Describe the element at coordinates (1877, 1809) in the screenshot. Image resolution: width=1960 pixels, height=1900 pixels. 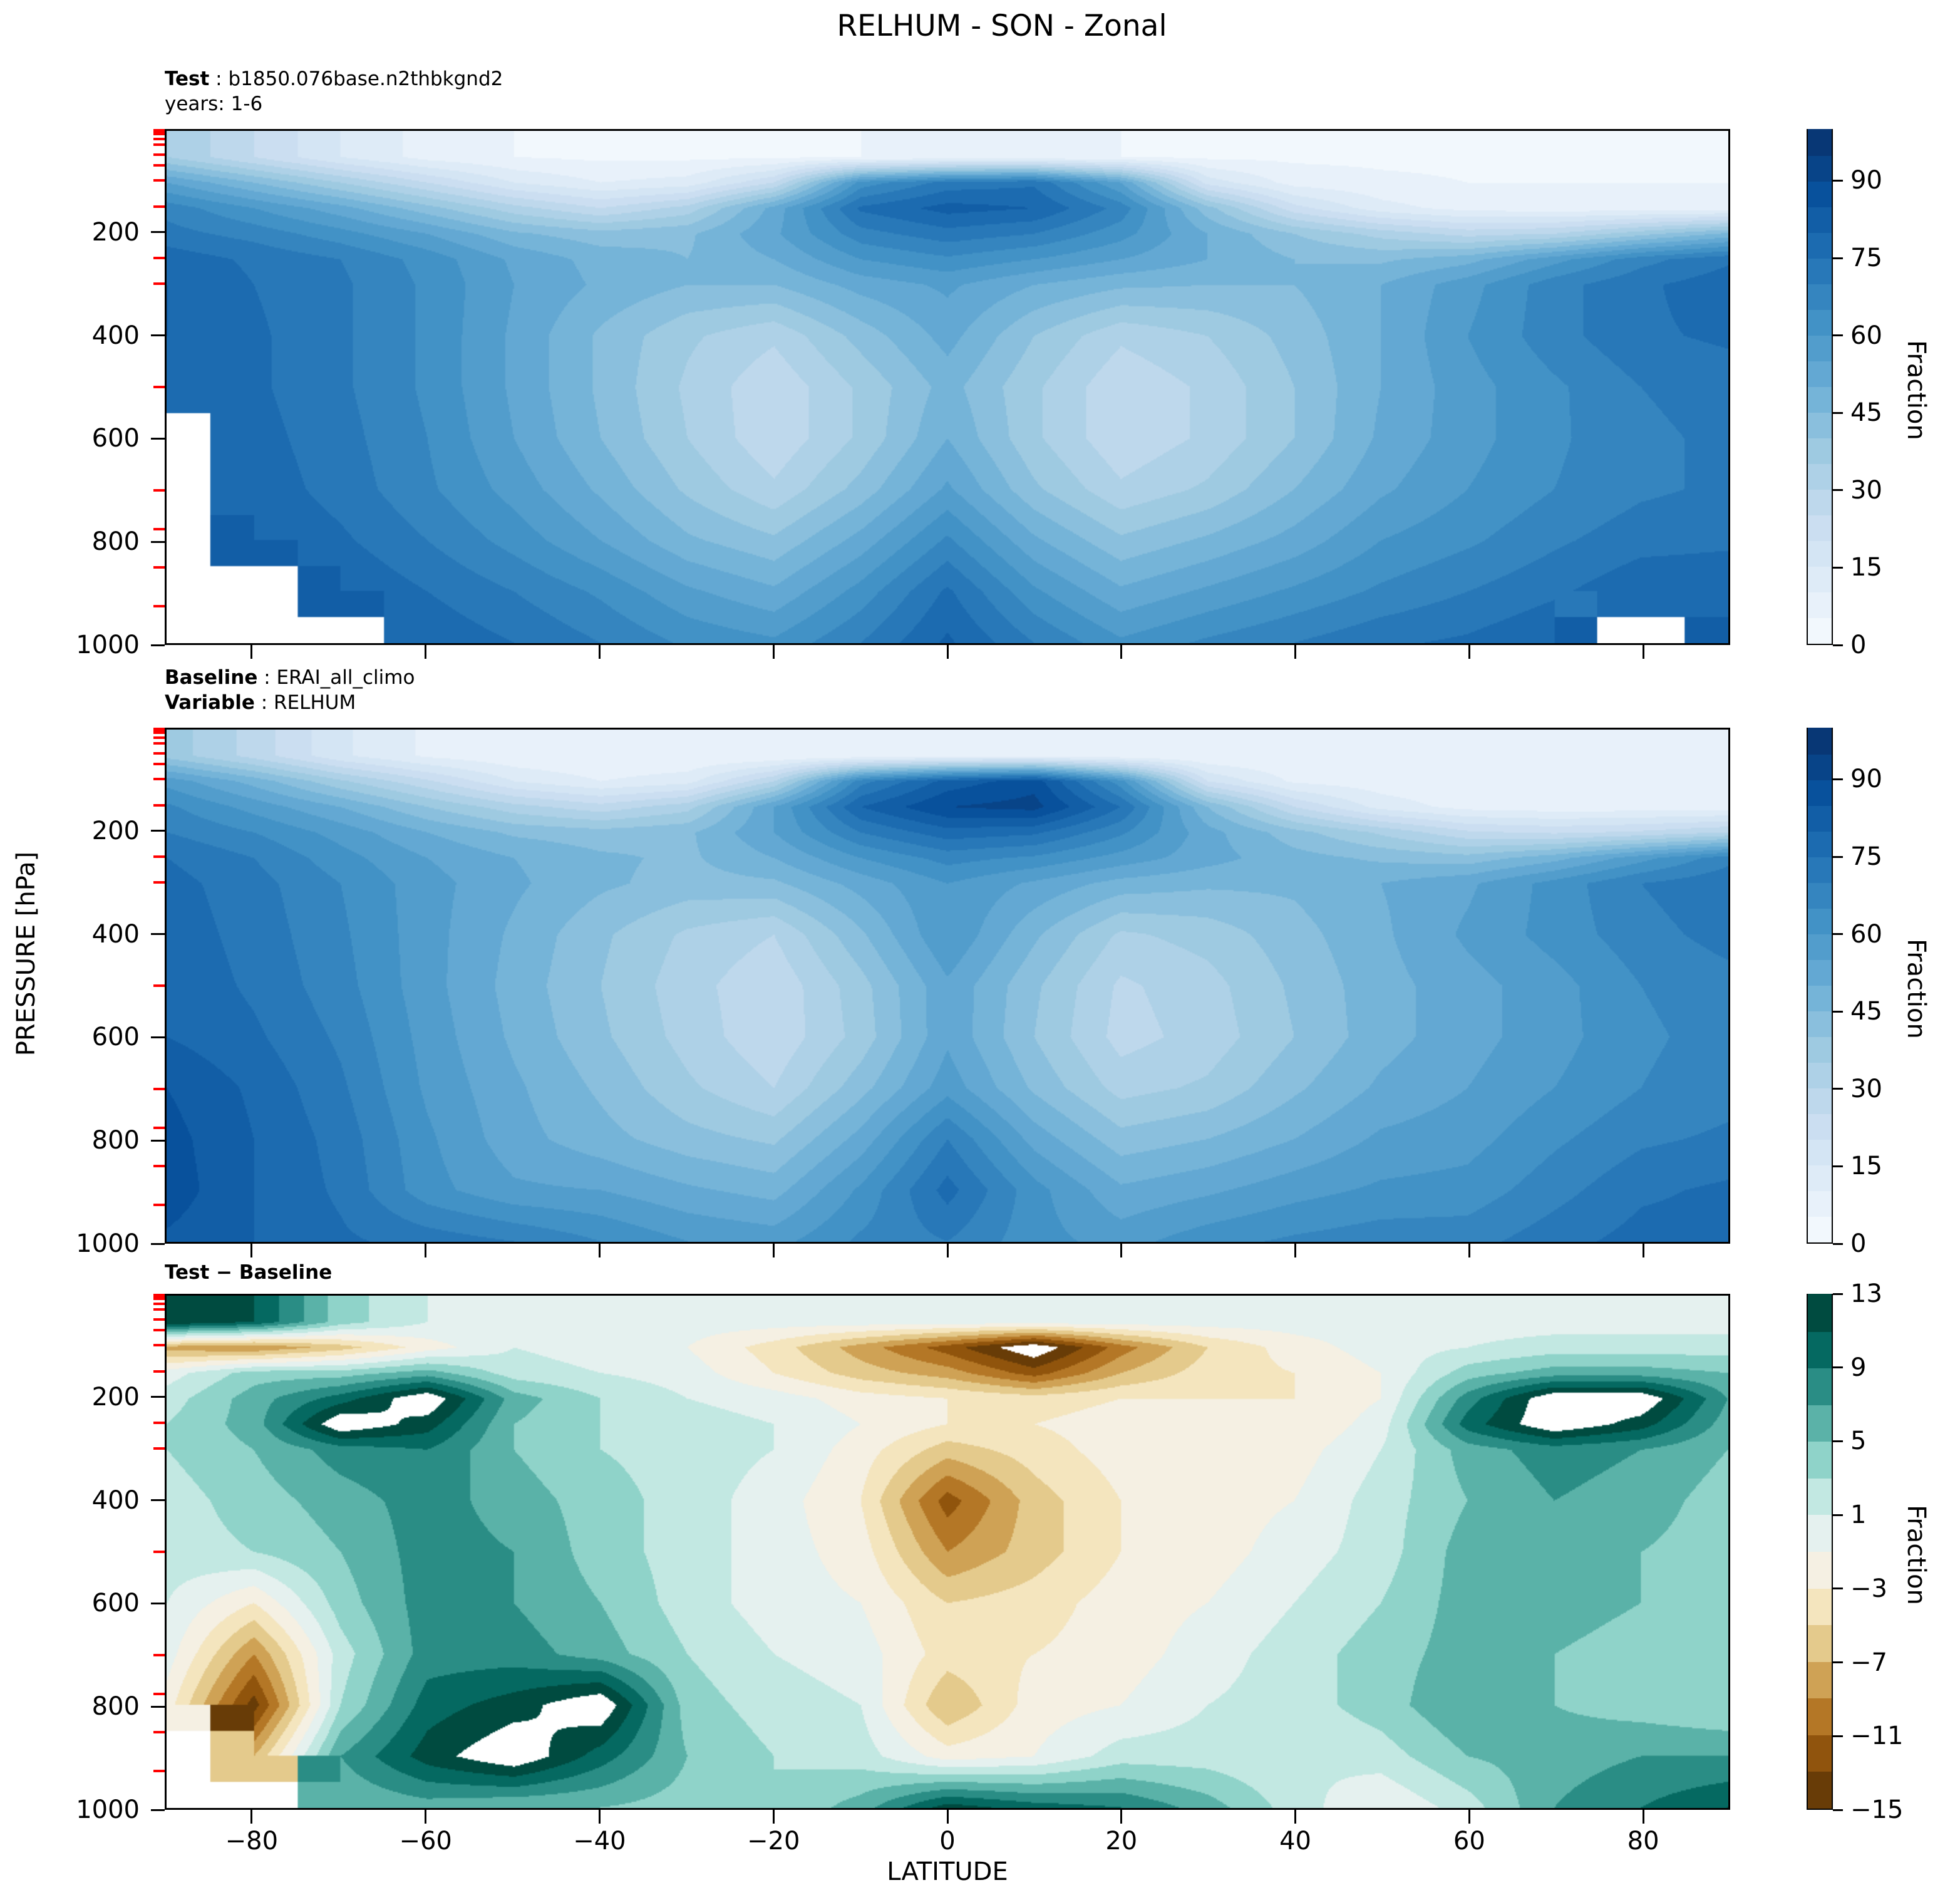
I see `colorbar-tick-label: −15` at that location.